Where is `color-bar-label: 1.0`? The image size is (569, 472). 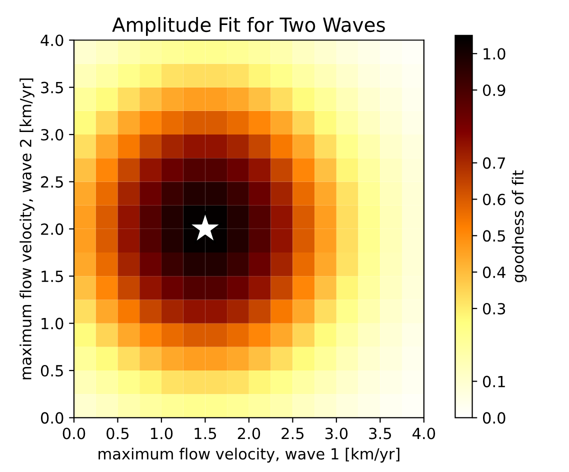 color-bar-label: 1.0 is located at coordinates (495, 54).